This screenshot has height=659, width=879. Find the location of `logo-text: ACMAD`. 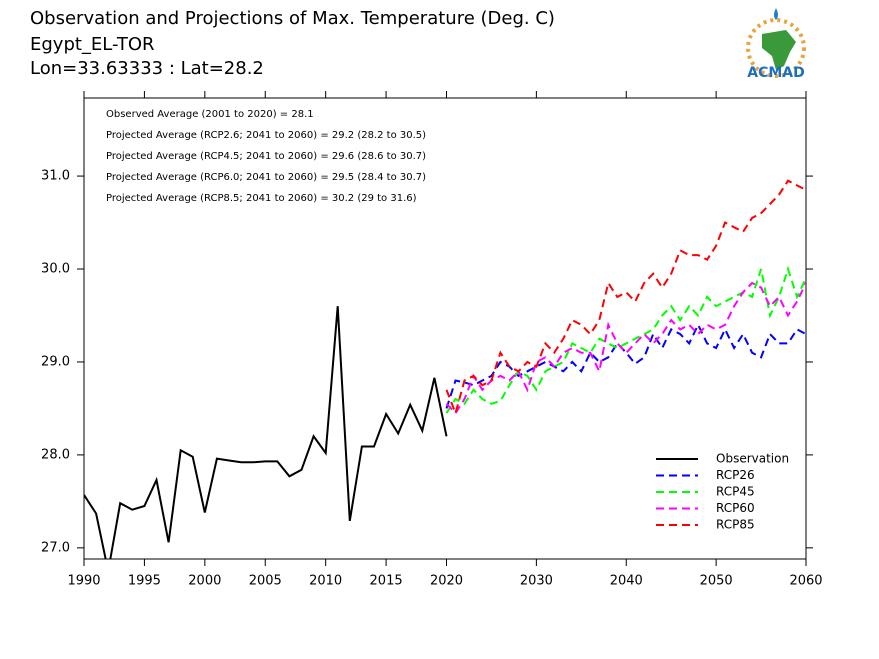

logo-text: ACMAD is located at coordinates (776, 73).